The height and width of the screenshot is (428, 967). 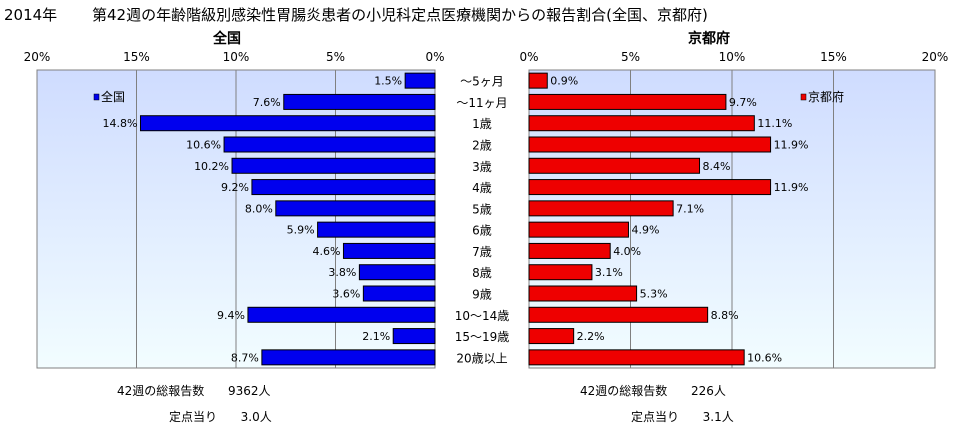 I want to click on kyoto-legend: 京都府, so click(x=822, y=96).